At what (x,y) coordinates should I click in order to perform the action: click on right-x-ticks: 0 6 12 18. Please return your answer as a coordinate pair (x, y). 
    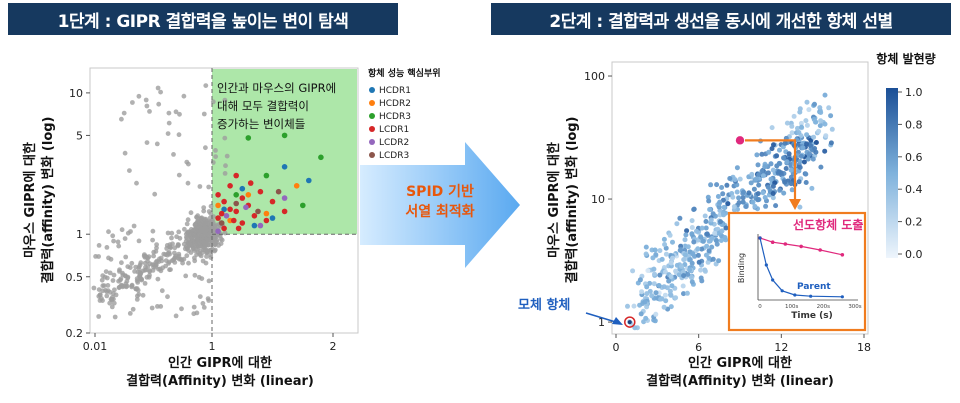
    Looking at the image, I should click on (742, 344).